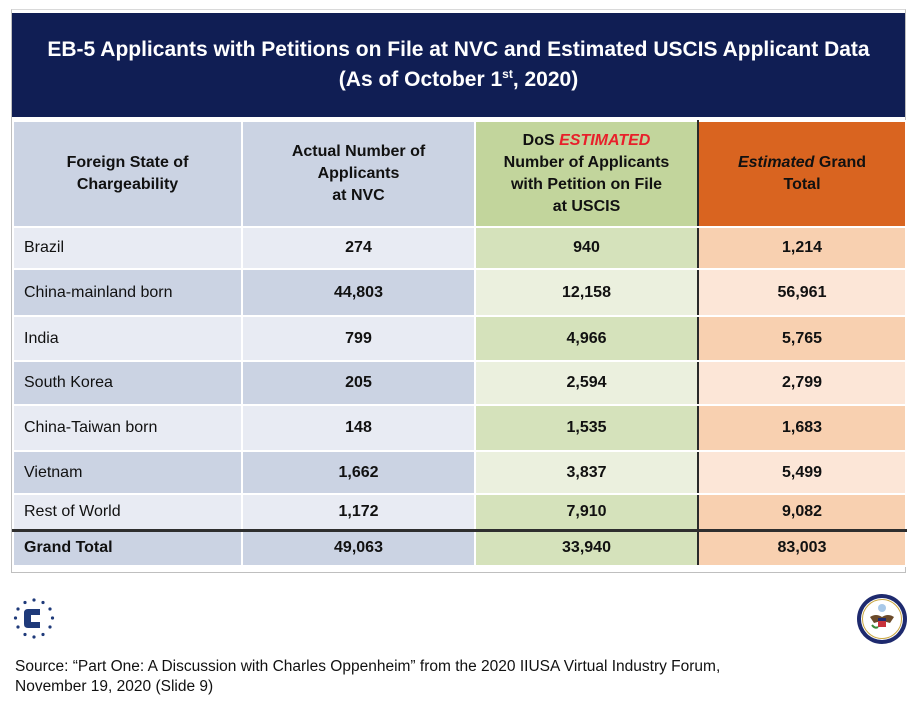 The width and height of the screenshot is (912, 720). Describe the element at coordinates (802, 338) in the screenshot. I see `row-total: 5,765` at that location.